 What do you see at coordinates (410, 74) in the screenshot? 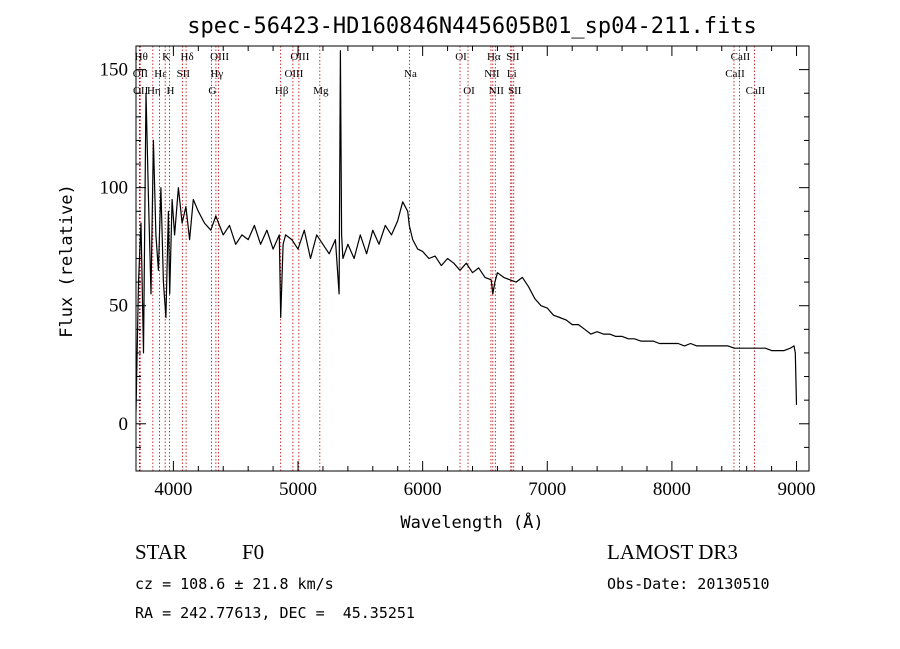
I see `line-marker-label: Na` at bounding box center [410, 74].